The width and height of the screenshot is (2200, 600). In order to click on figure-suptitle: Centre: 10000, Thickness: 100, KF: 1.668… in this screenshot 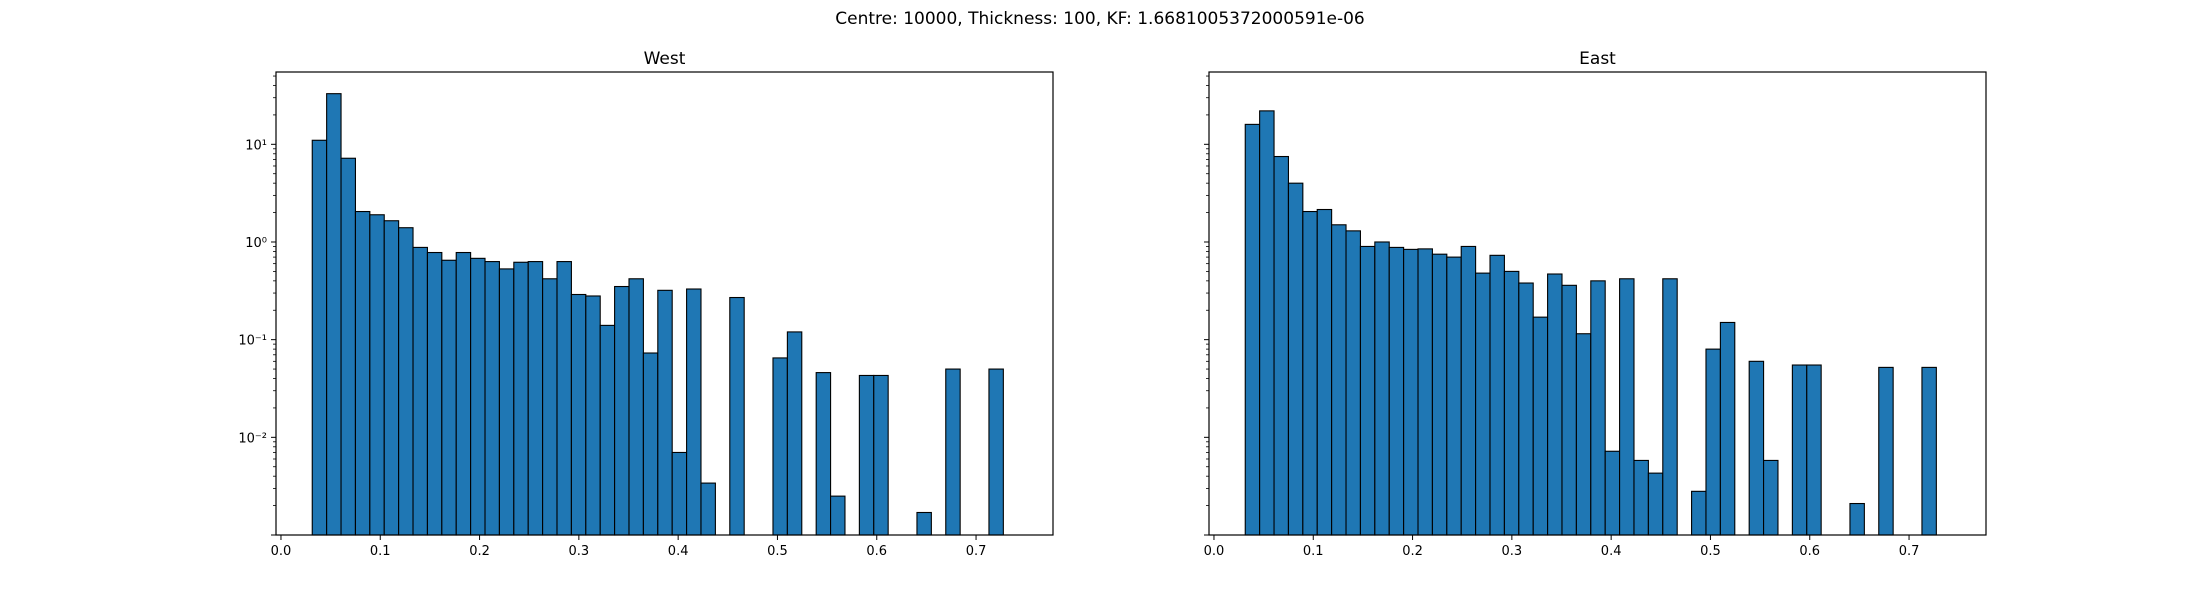, I will do `click(1100, 19)`.